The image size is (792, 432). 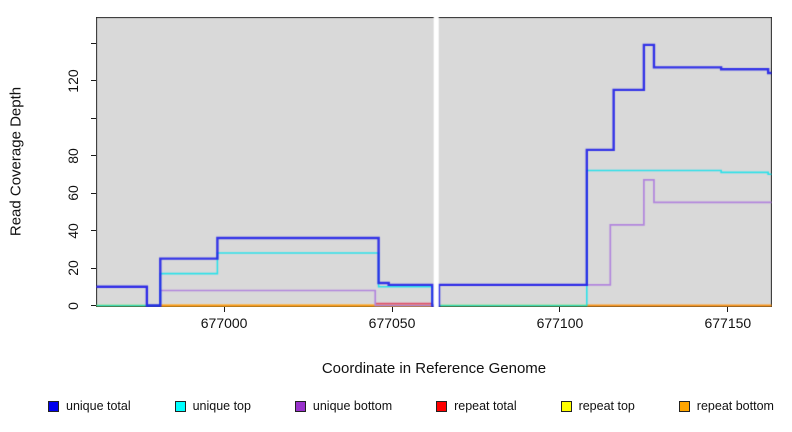 I want to click on legend-item-unique-total: unique total, so click(x=89, y=406).